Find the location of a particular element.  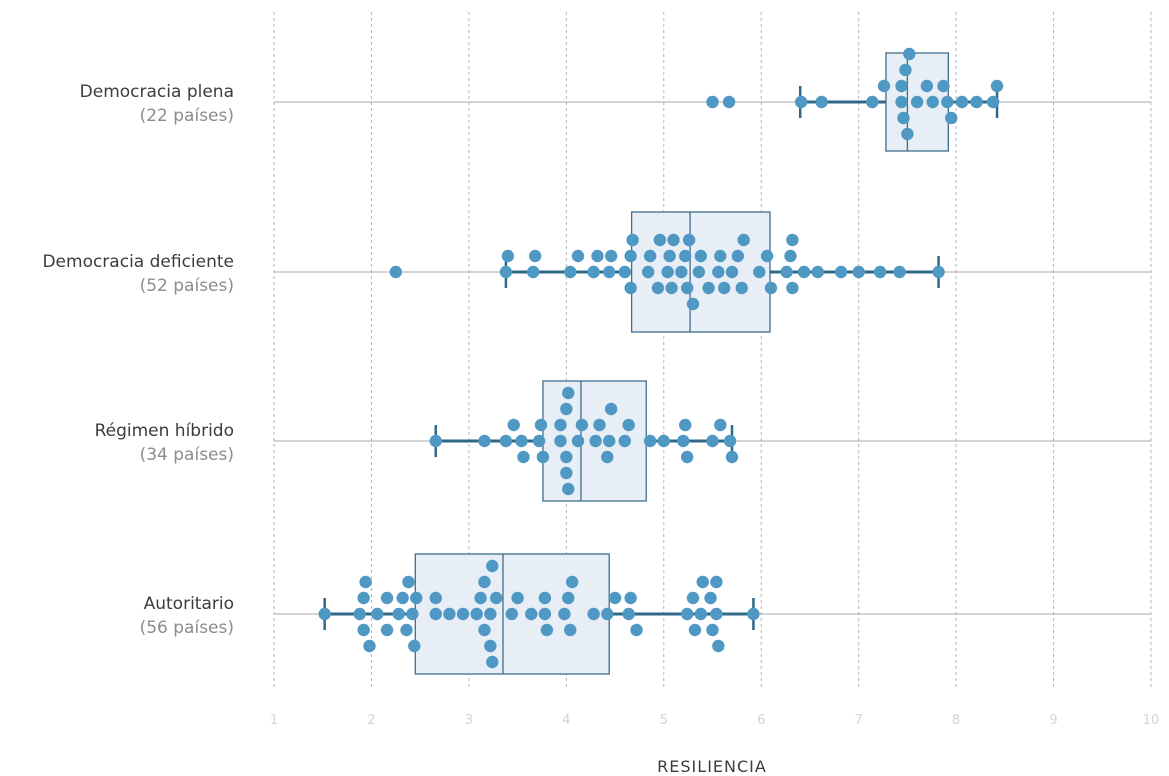

x-tick-label: 3 is located at coordinates (469, 720).